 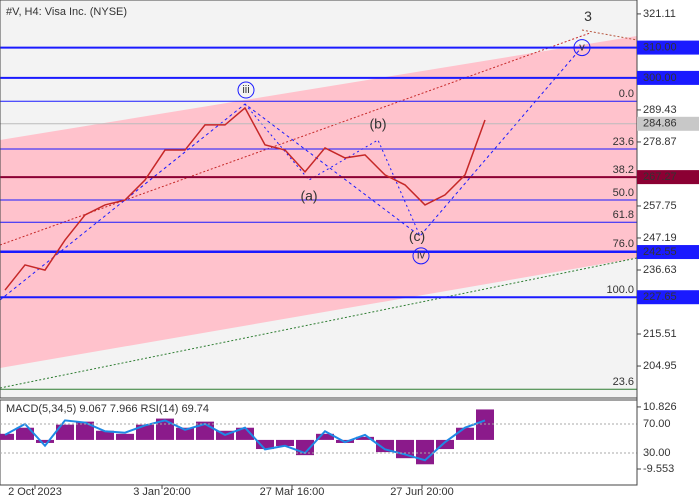 I want to click on x-tick-label: 27 Mar 16:00, so click(x=292, y=492).